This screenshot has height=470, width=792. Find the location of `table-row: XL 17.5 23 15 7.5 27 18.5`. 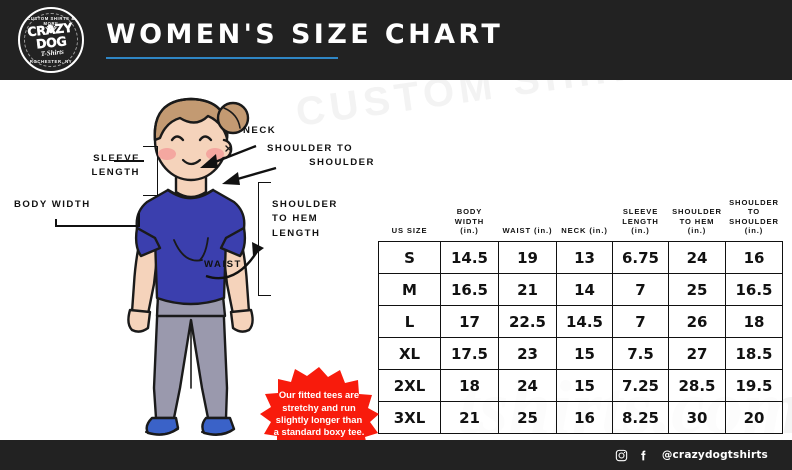

table-row: XL 17.5 23 15 7.5 27 18.5 is located at coordinates (580, 353).